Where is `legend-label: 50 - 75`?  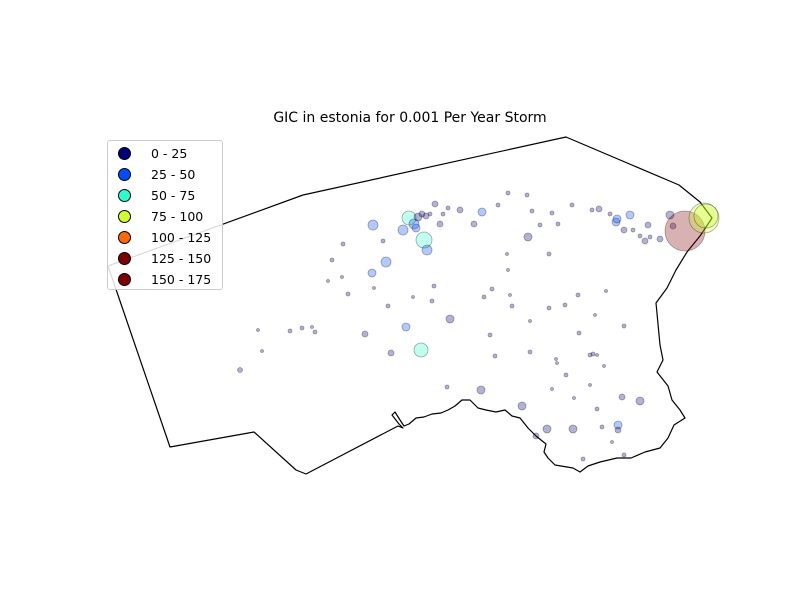 legend-label: 50 - 75 is located at coordinates (173, 195).